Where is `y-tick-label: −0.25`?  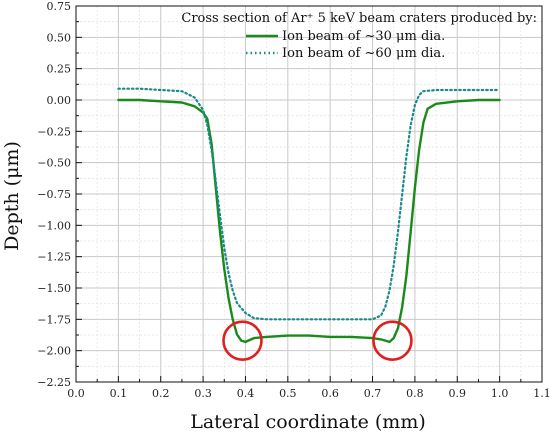
y-tick-label: −0.25 is located at coordinates (54, 131).